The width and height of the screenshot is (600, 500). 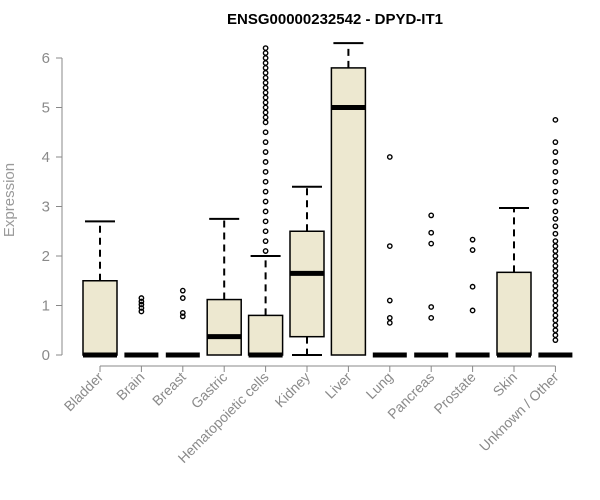 I want to click on y-tick-label: 4, so click(x=46, y=157).